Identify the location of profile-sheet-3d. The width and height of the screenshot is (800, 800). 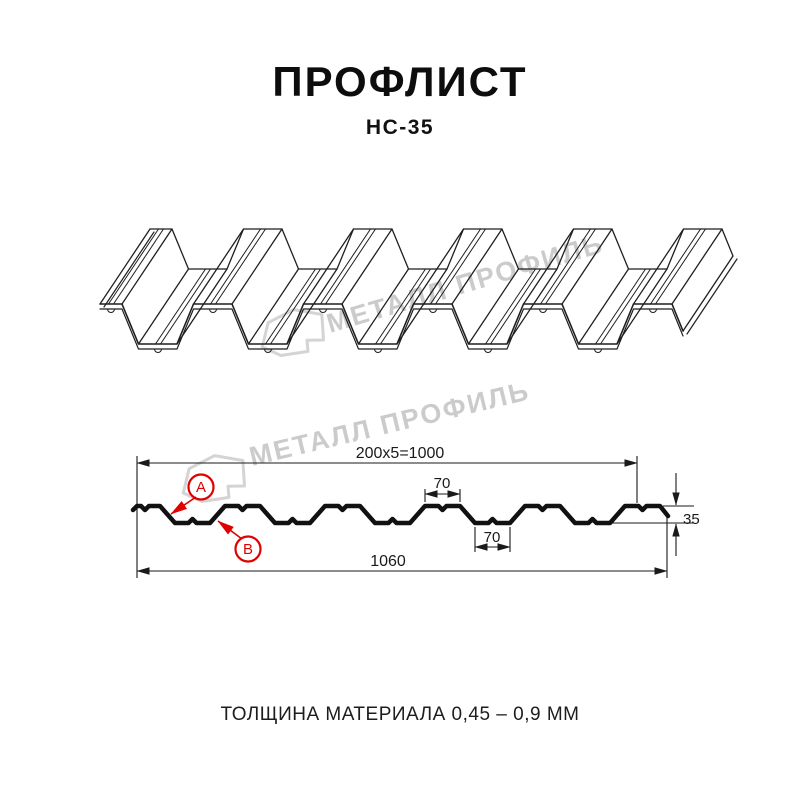
(418, 290).